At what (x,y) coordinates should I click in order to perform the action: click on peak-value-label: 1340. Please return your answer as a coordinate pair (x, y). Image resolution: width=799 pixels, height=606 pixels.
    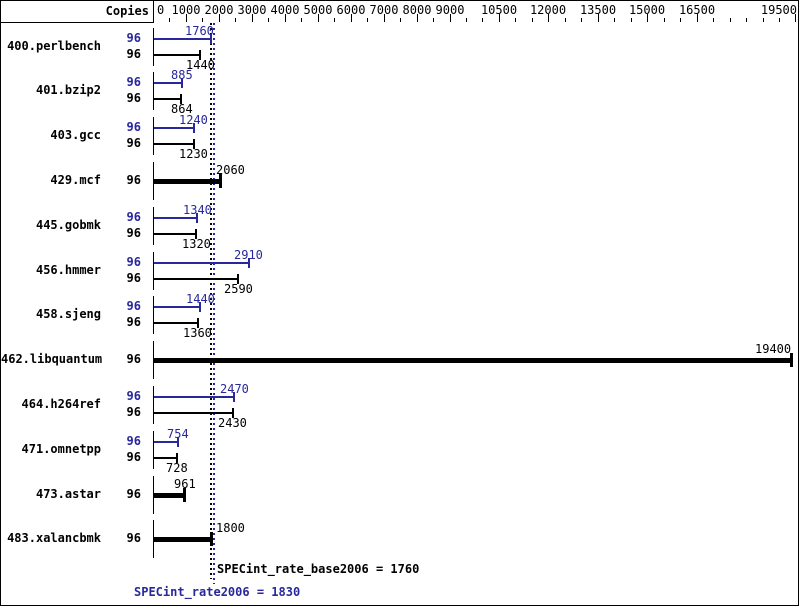
    Looking at the image, I should click on (197, 210).